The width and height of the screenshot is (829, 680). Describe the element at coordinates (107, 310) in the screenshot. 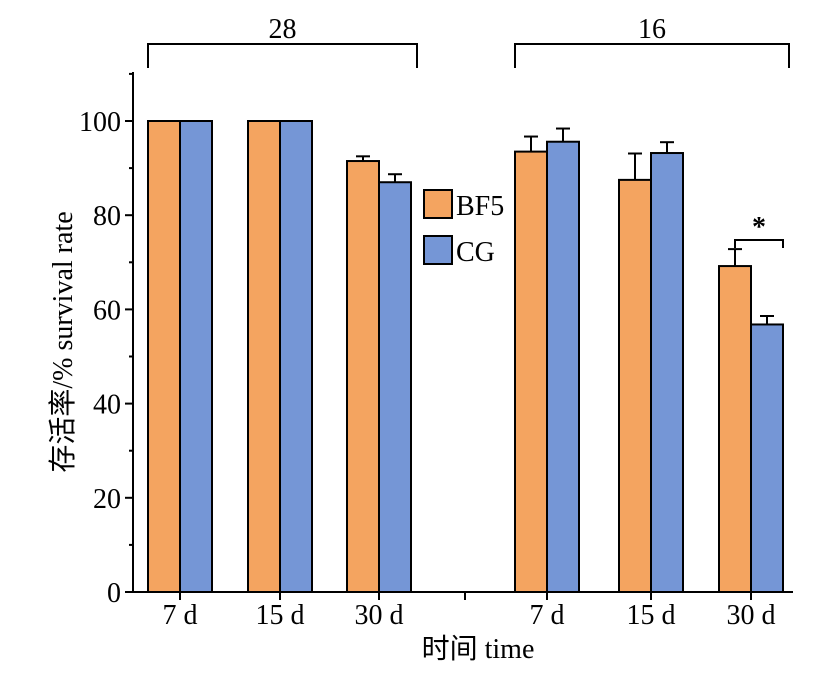

I see `y-tick-label: 60` at that location.